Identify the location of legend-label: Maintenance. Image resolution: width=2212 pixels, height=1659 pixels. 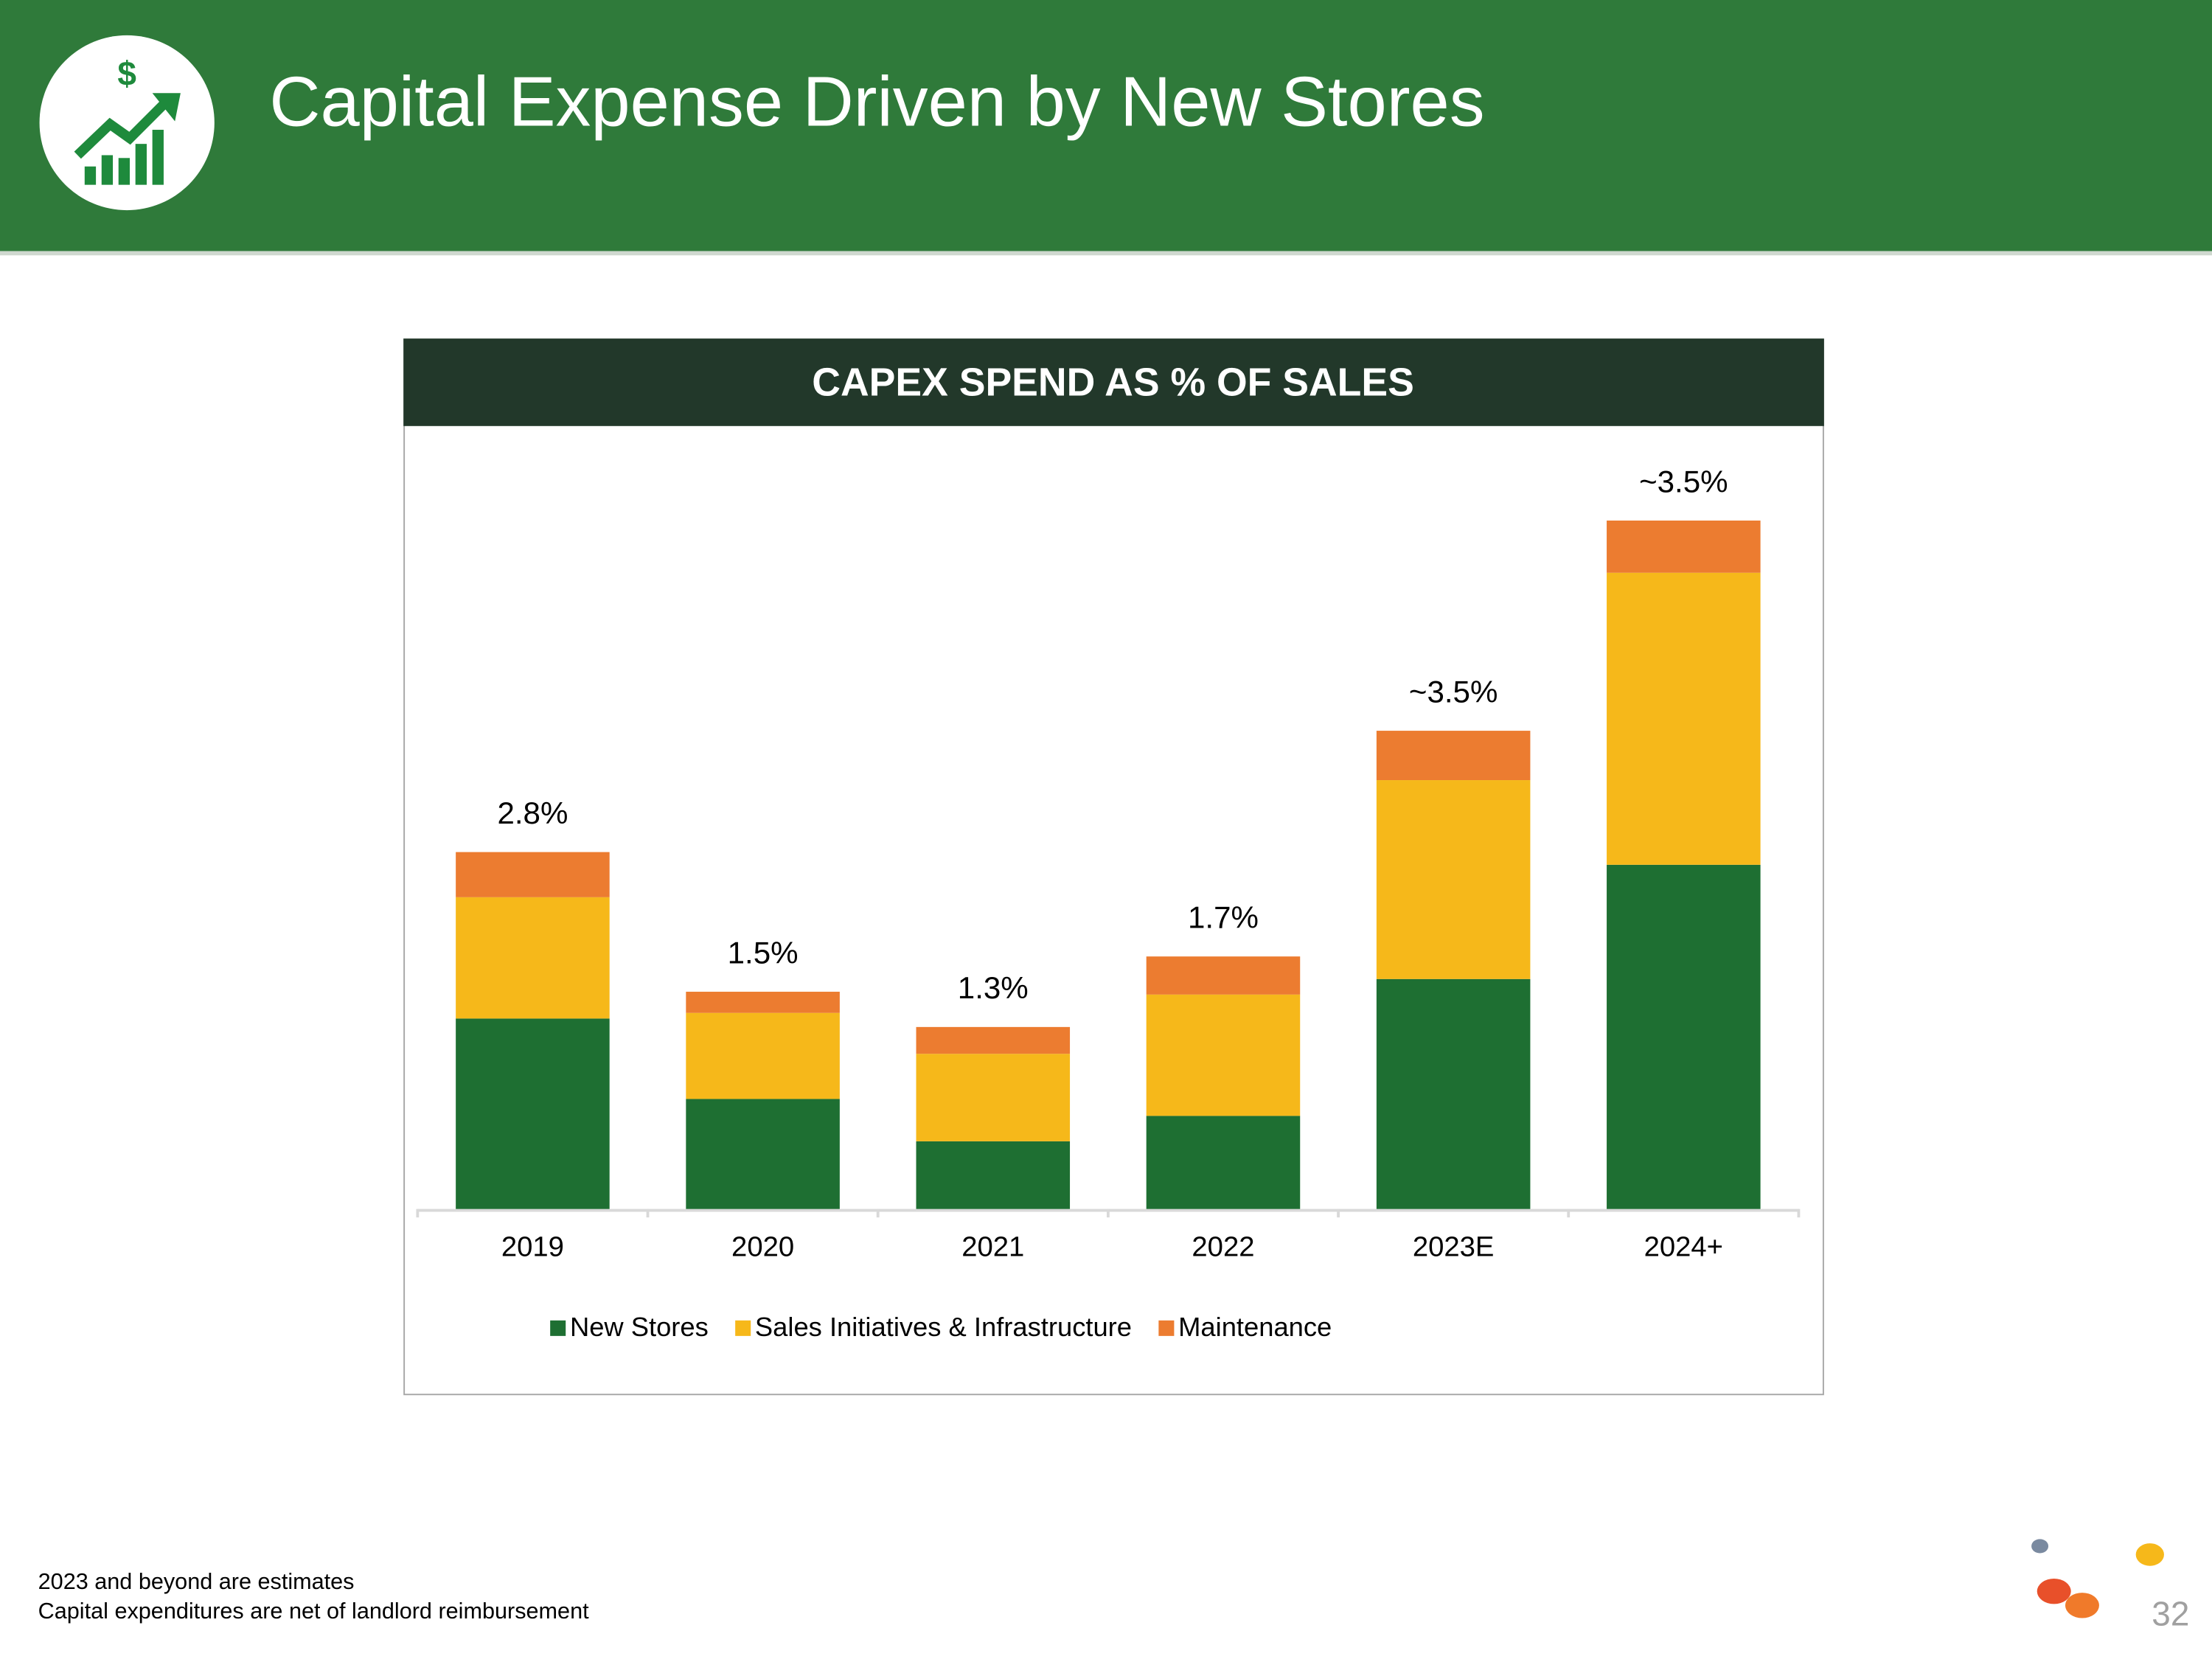
(1255, 1327).